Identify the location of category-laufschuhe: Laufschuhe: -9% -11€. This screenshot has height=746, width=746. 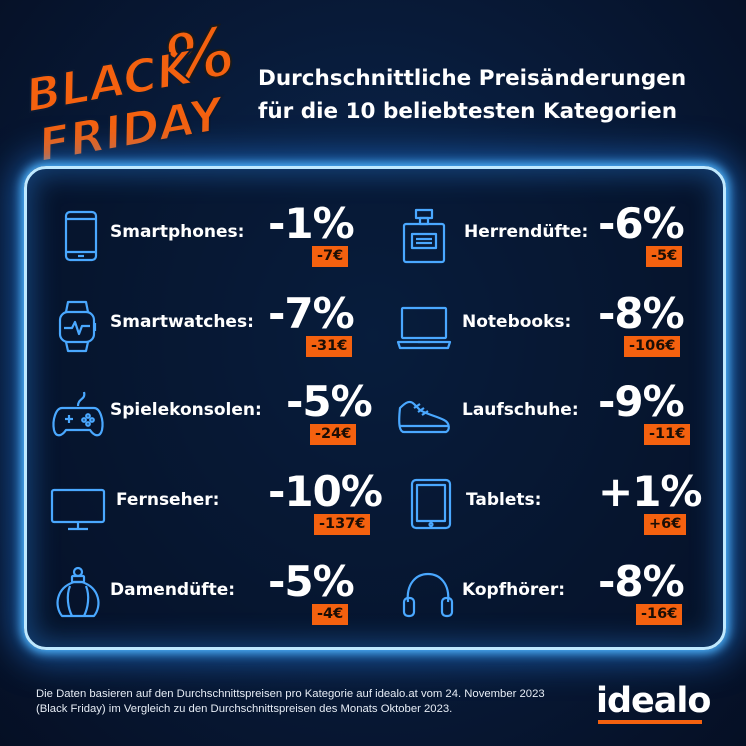
(556, 410).